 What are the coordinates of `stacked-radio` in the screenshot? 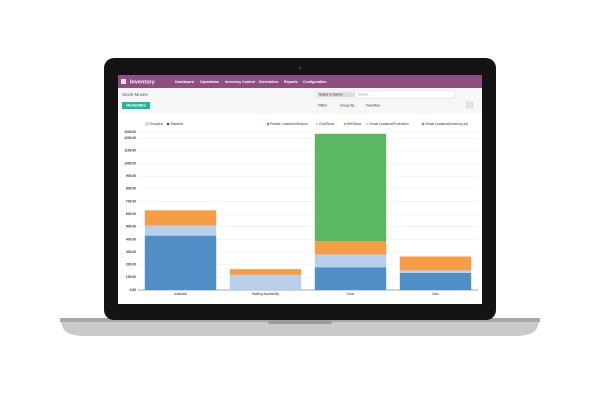 It's located at (168, 124).